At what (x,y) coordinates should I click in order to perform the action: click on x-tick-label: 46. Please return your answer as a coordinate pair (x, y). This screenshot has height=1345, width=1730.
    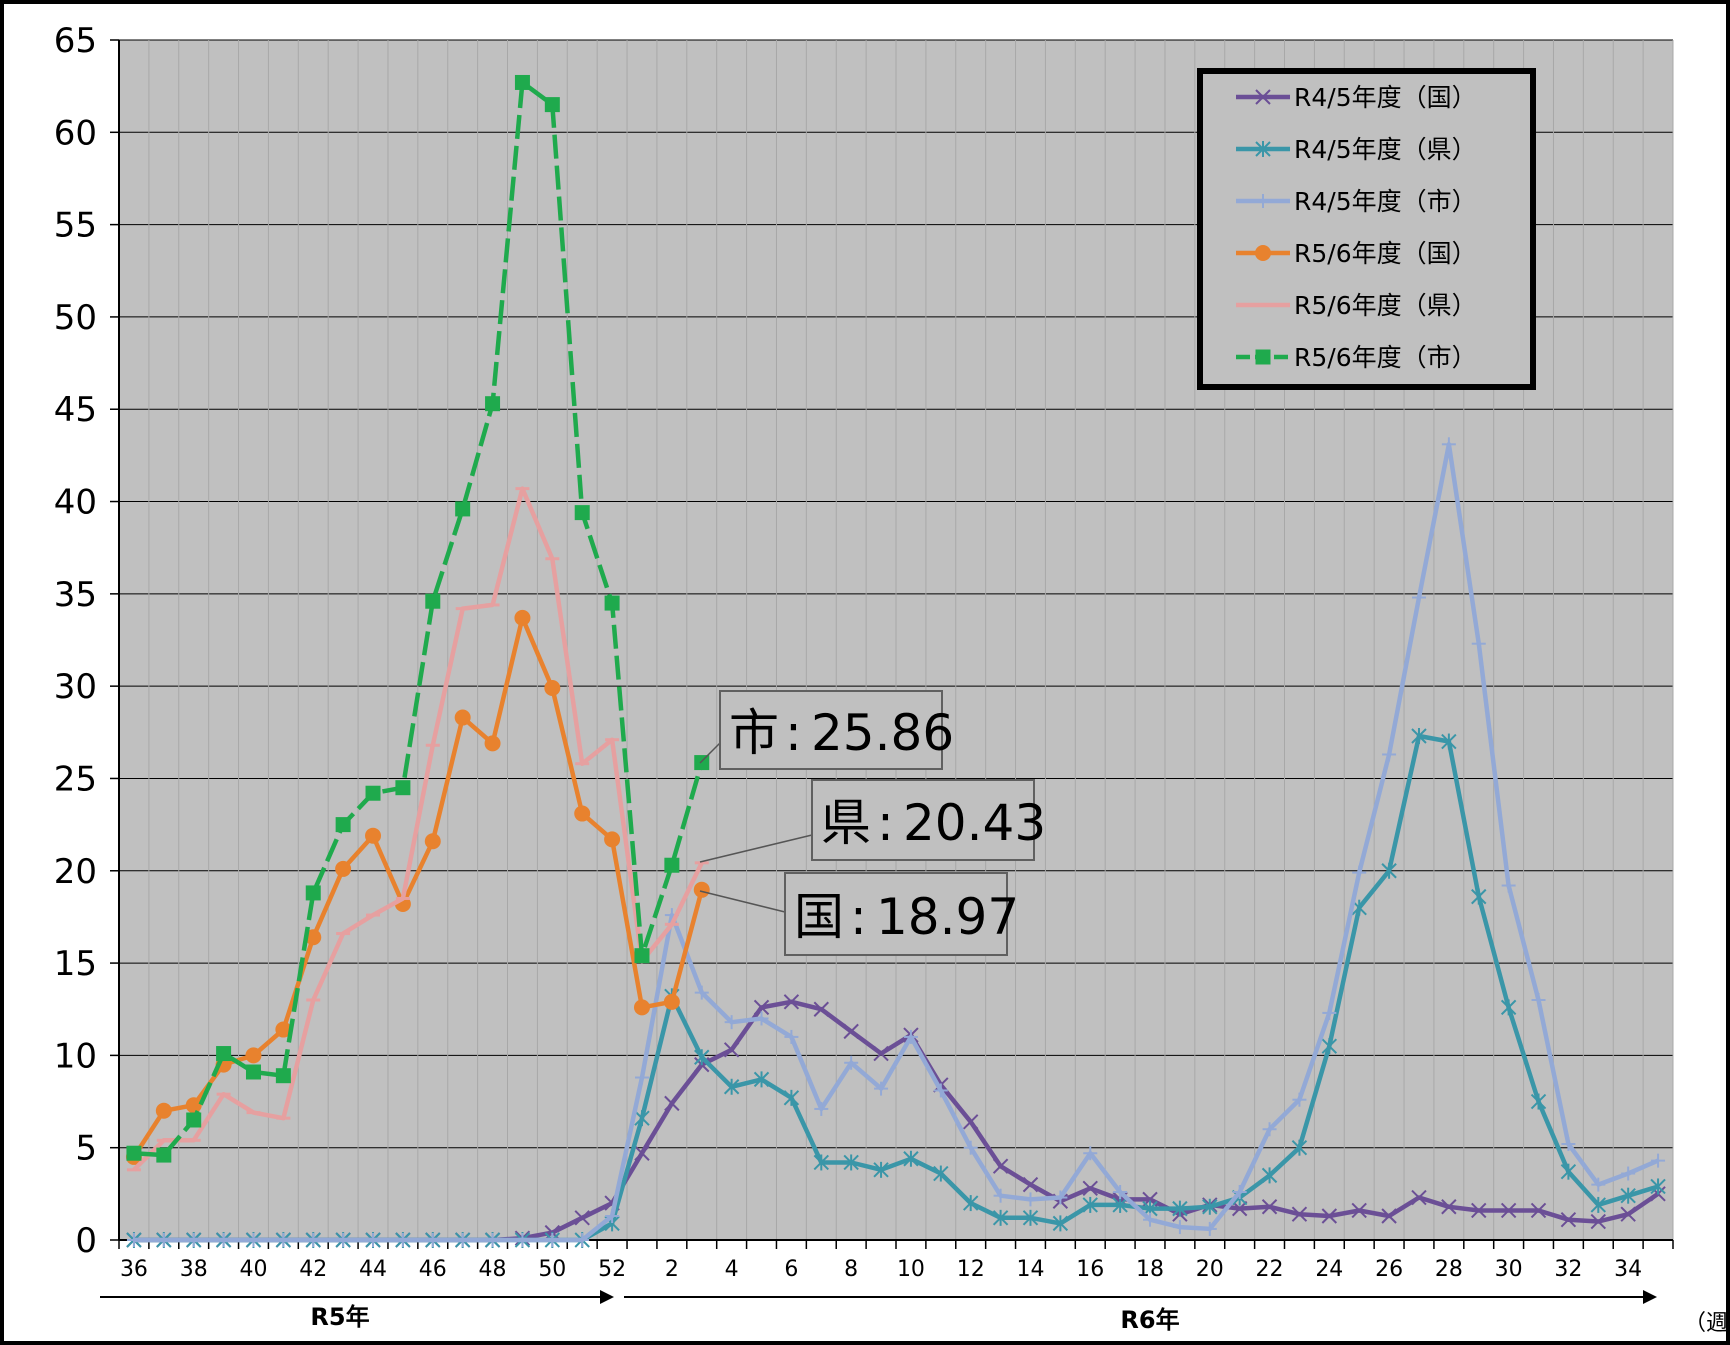
    Looking at the image, I should click on (433, 1269).